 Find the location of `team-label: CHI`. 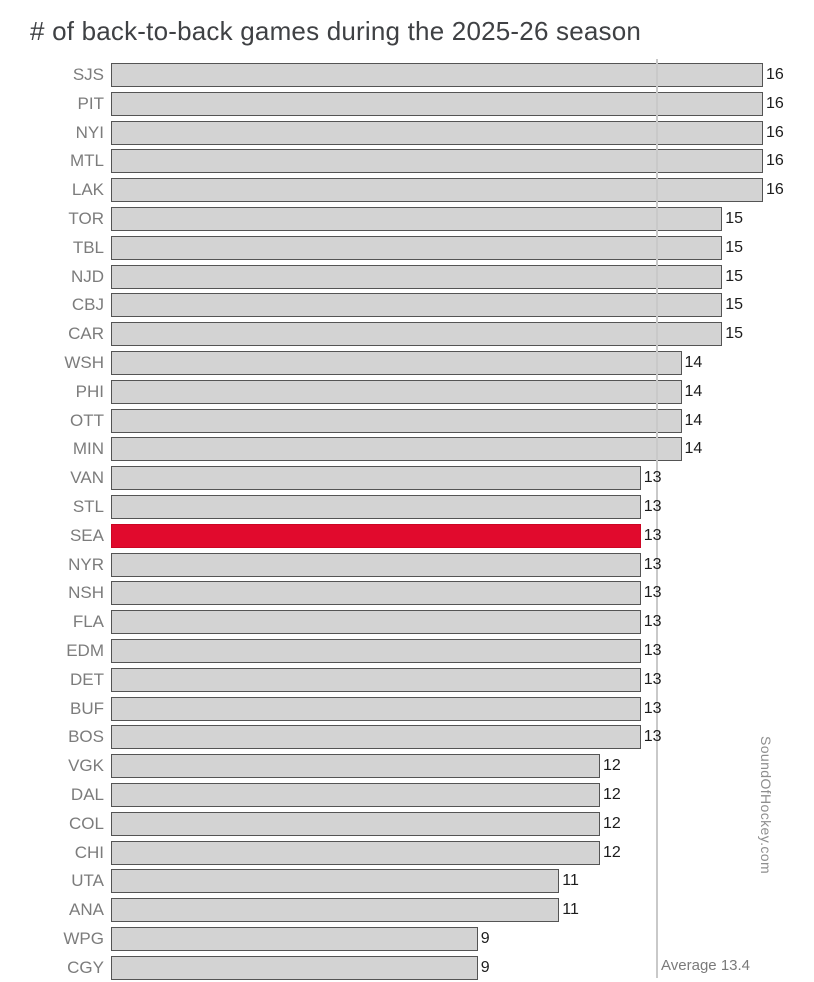

team-label: CHI is located at coordinates (89, 852).